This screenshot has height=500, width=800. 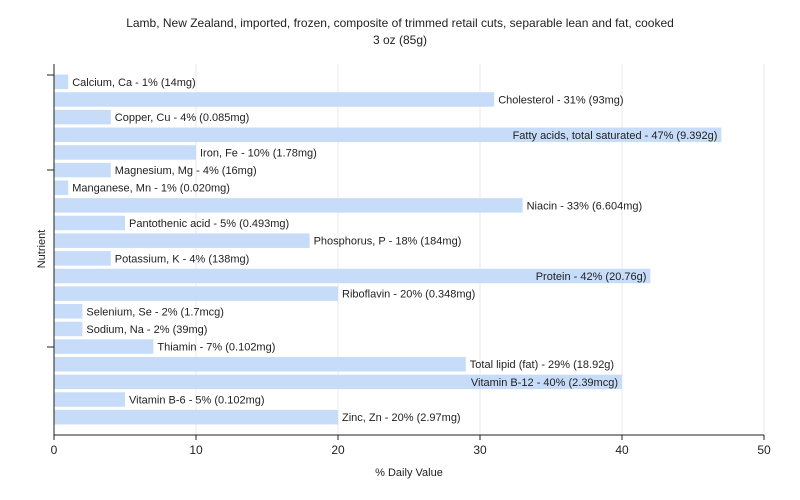 I want to click on bar-label: Phosphorus, P - 18% (184mg), so click(x=388, y=242).